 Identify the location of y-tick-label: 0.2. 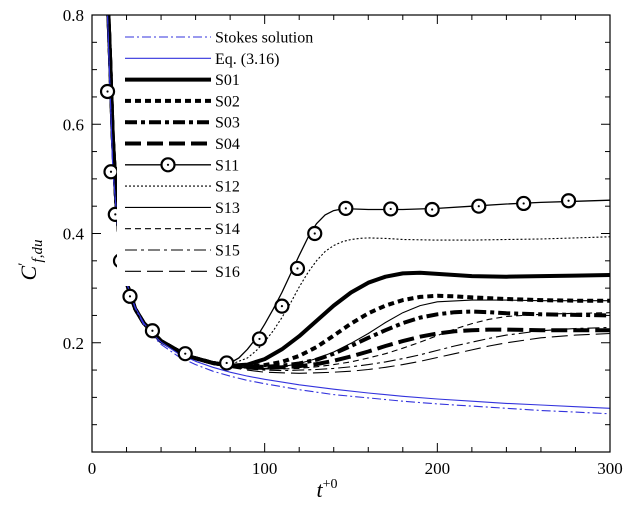
(73, 343).